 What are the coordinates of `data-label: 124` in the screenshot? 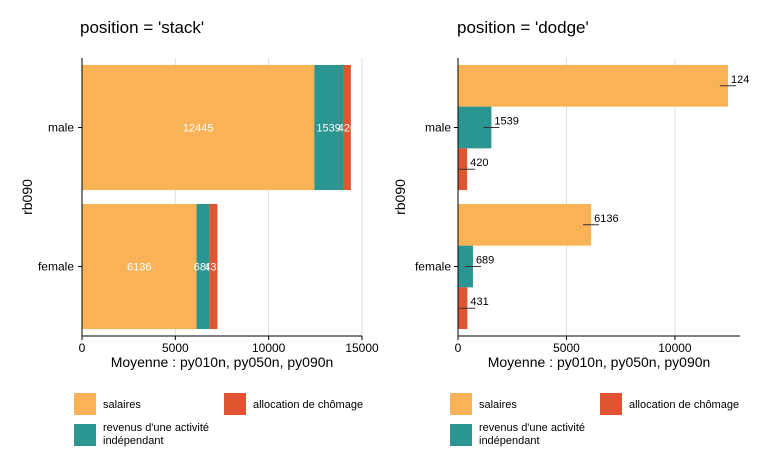 It's located at (740, 80).